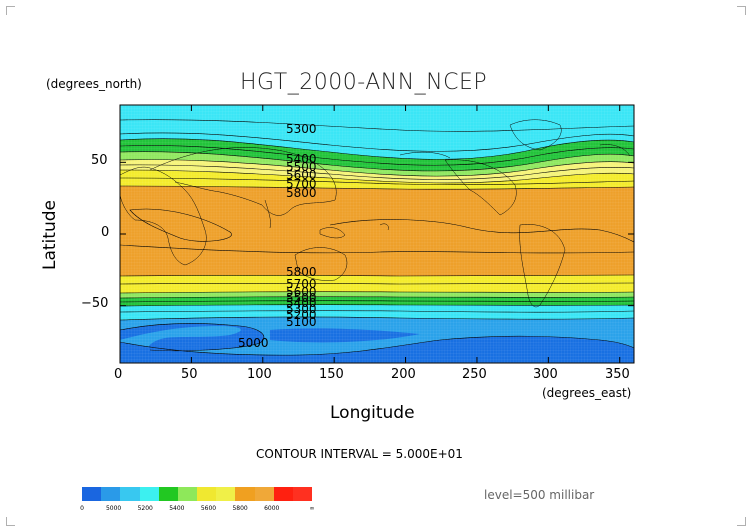 This screenshot has height=532, width=752. Describe the element at coordinates (587, 393) in the screenshot. I see `x-units-label: (degrees_east)` at that location.